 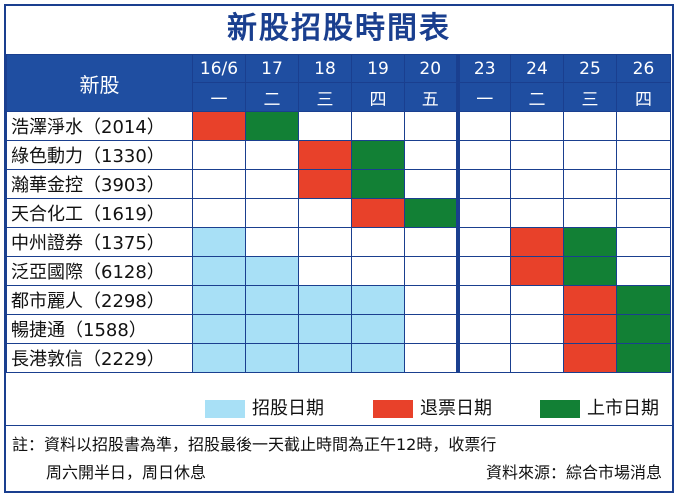 What do you see at coordinates (643, 68) in the screenshot?
I see `date-header: 26` at bounding box center [643, 68].